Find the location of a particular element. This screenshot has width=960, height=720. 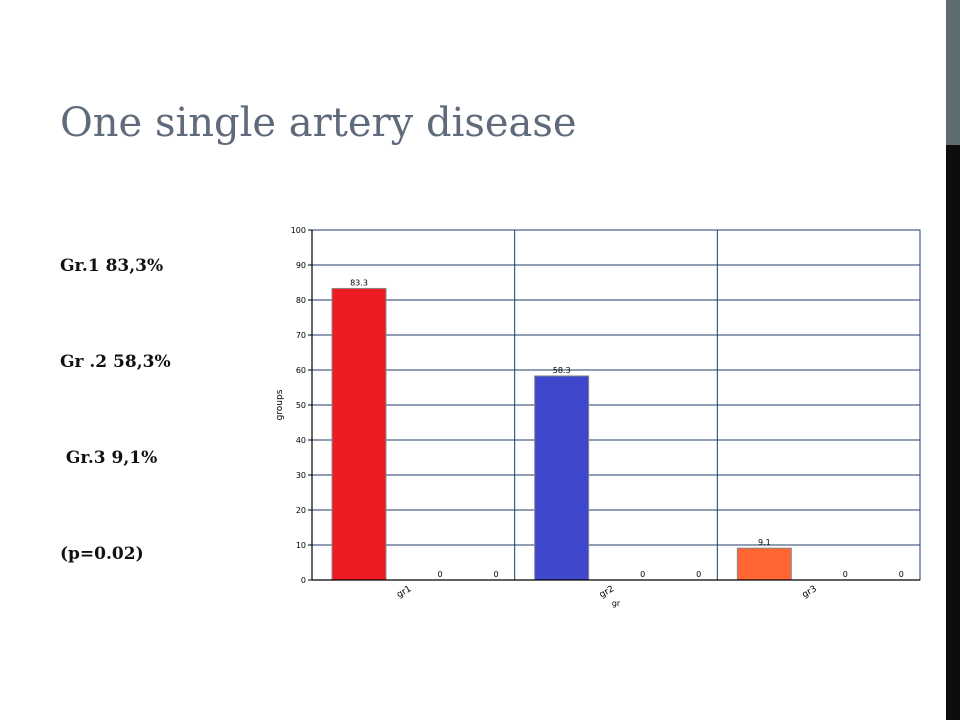

y-tick-label-7: 70 is located at coordinates (301, 335).